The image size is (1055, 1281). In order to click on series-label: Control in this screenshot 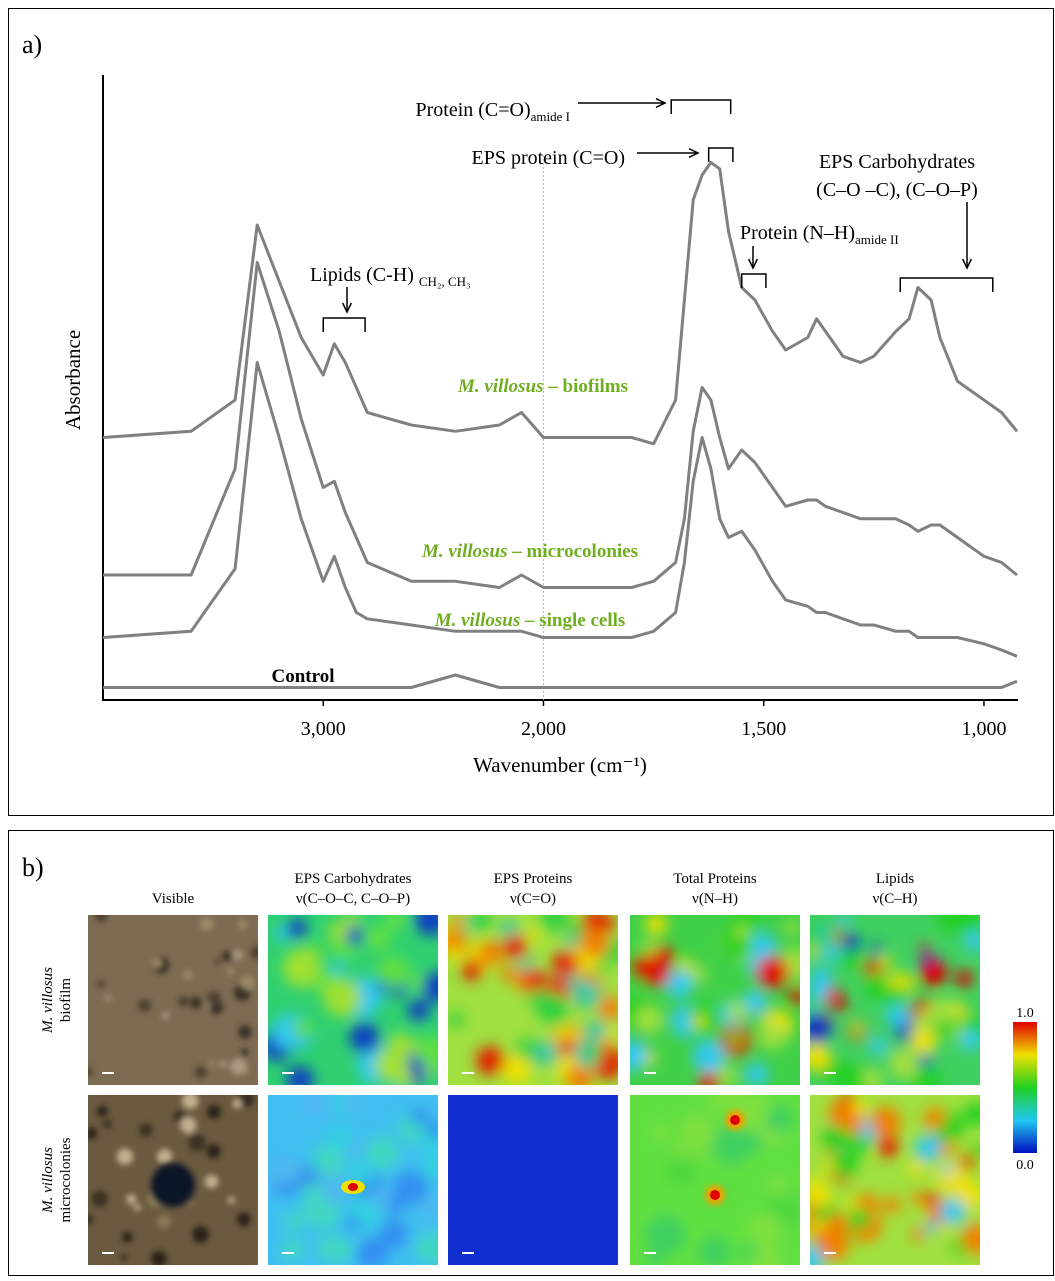, I will do `click(303, 676)`.